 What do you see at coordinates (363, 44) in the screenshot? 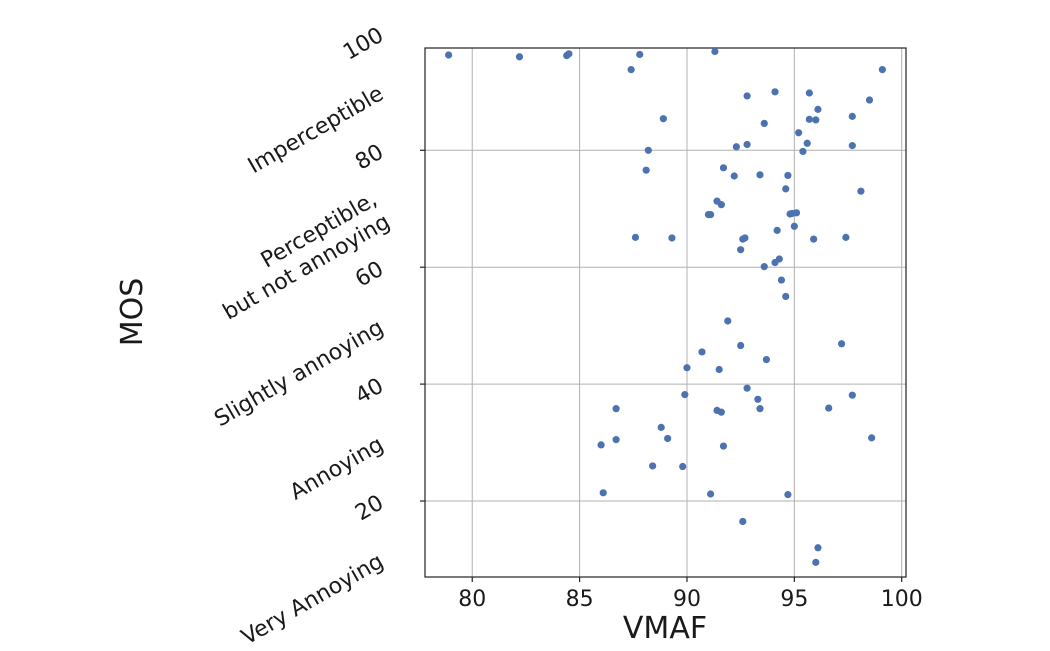
I see `y-tick-label: 100` at bounding box center [363, 44].